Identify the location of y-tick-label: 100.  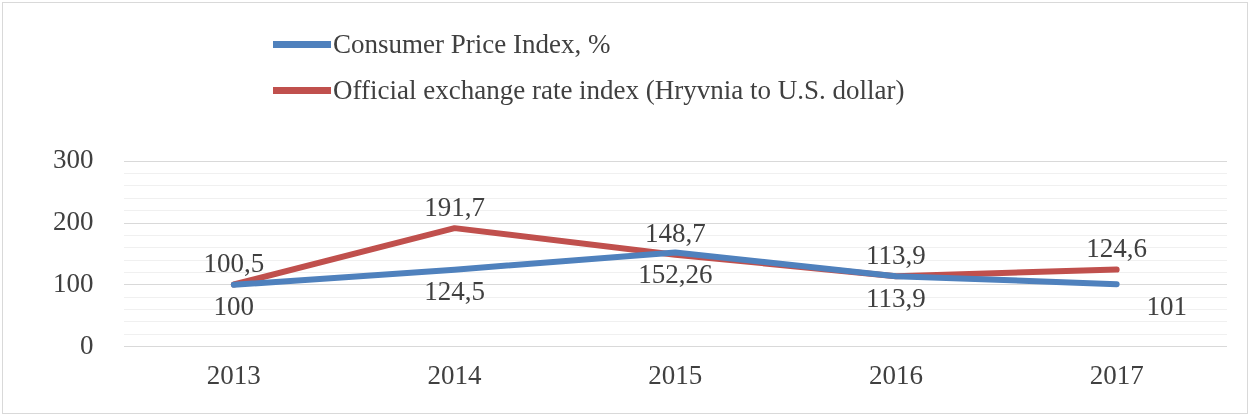
(73, 282).